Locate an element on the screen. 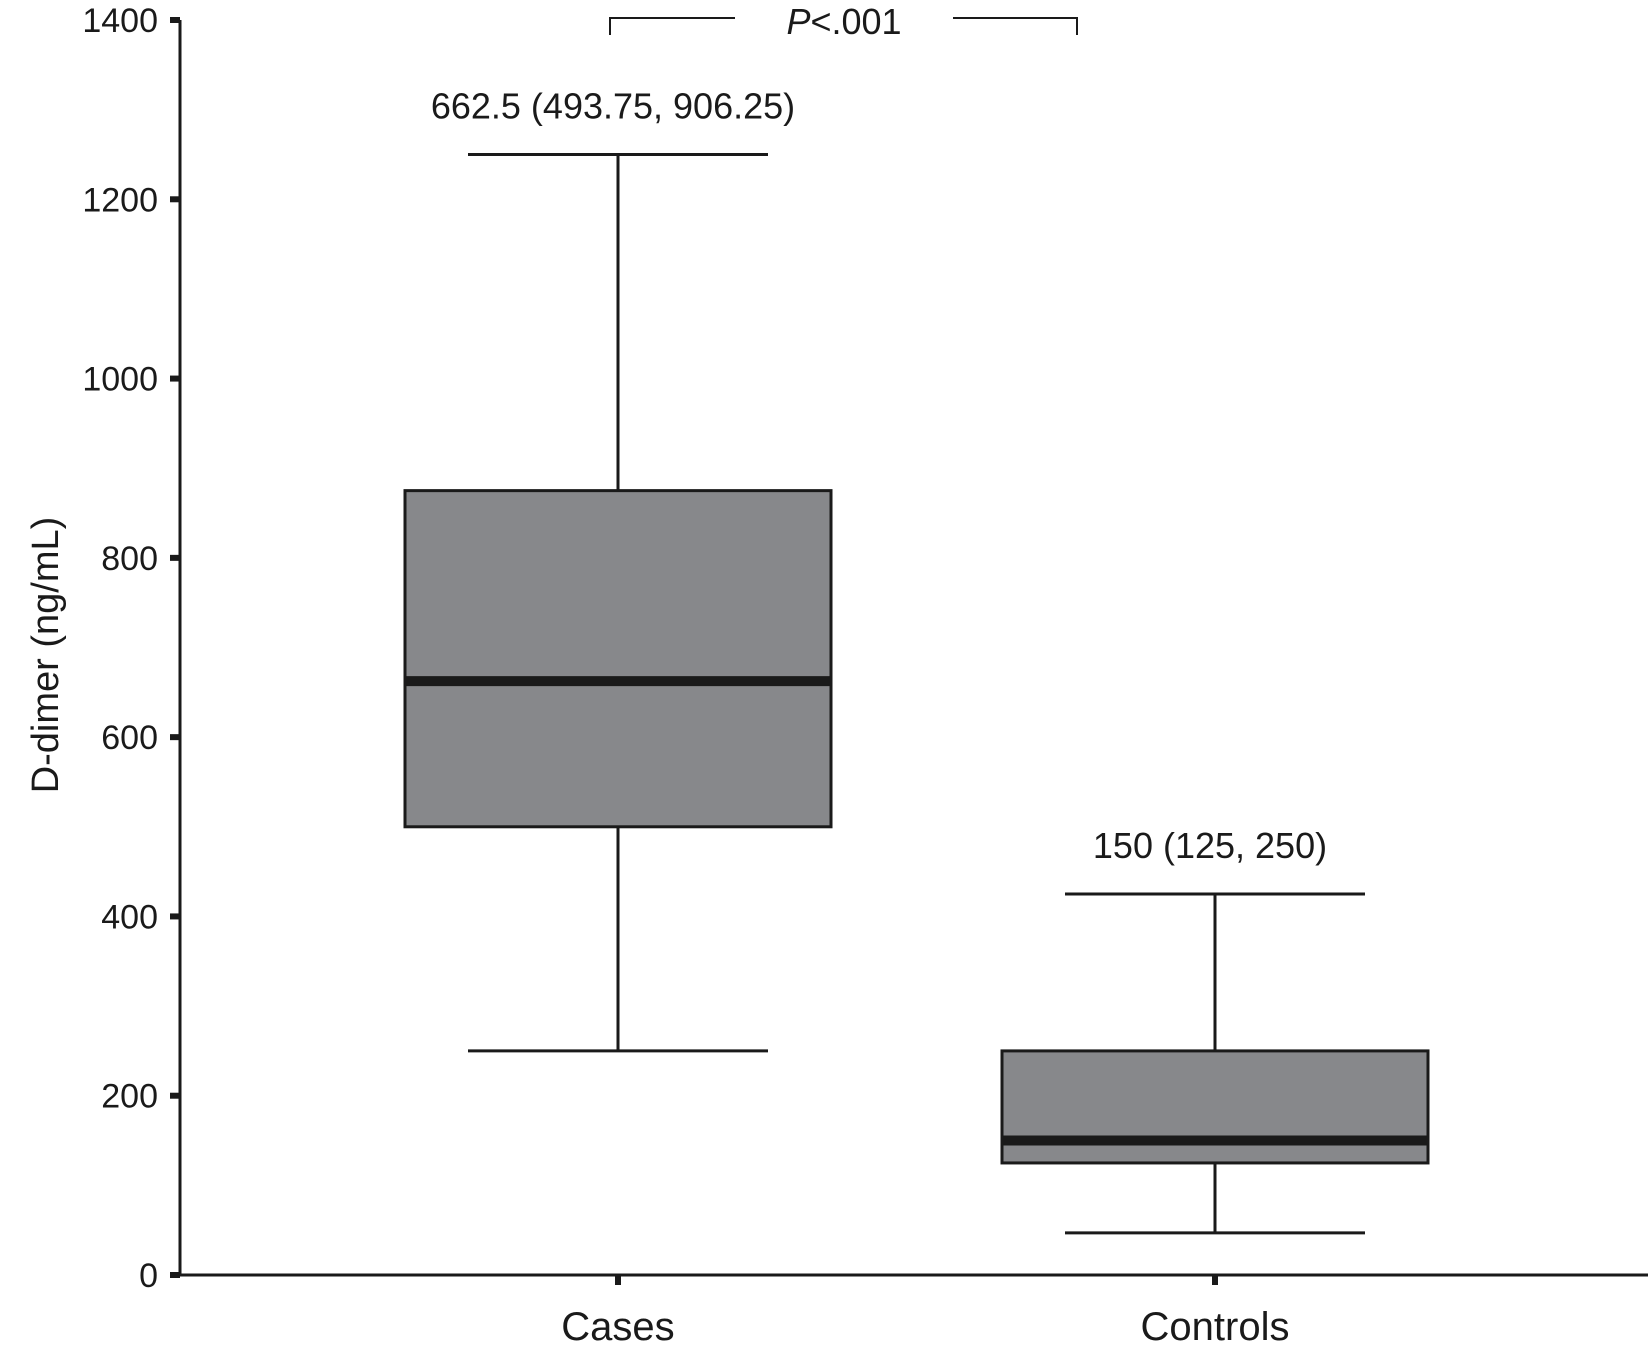  significance-p-value: <.001 is located at coordinates (855, 21).